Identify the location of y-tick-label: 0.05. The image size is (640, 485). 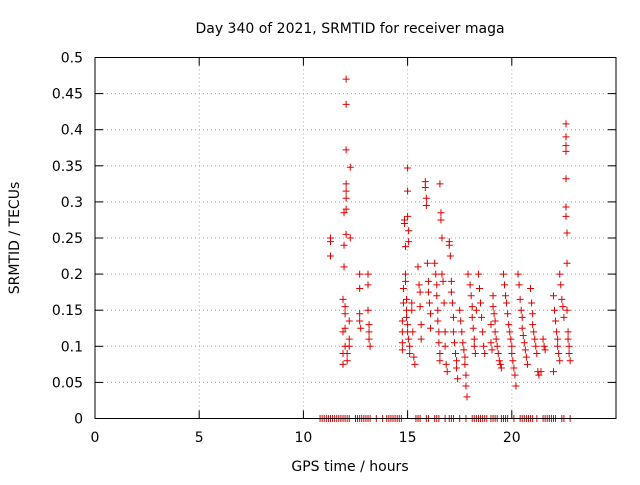
(67, 383).